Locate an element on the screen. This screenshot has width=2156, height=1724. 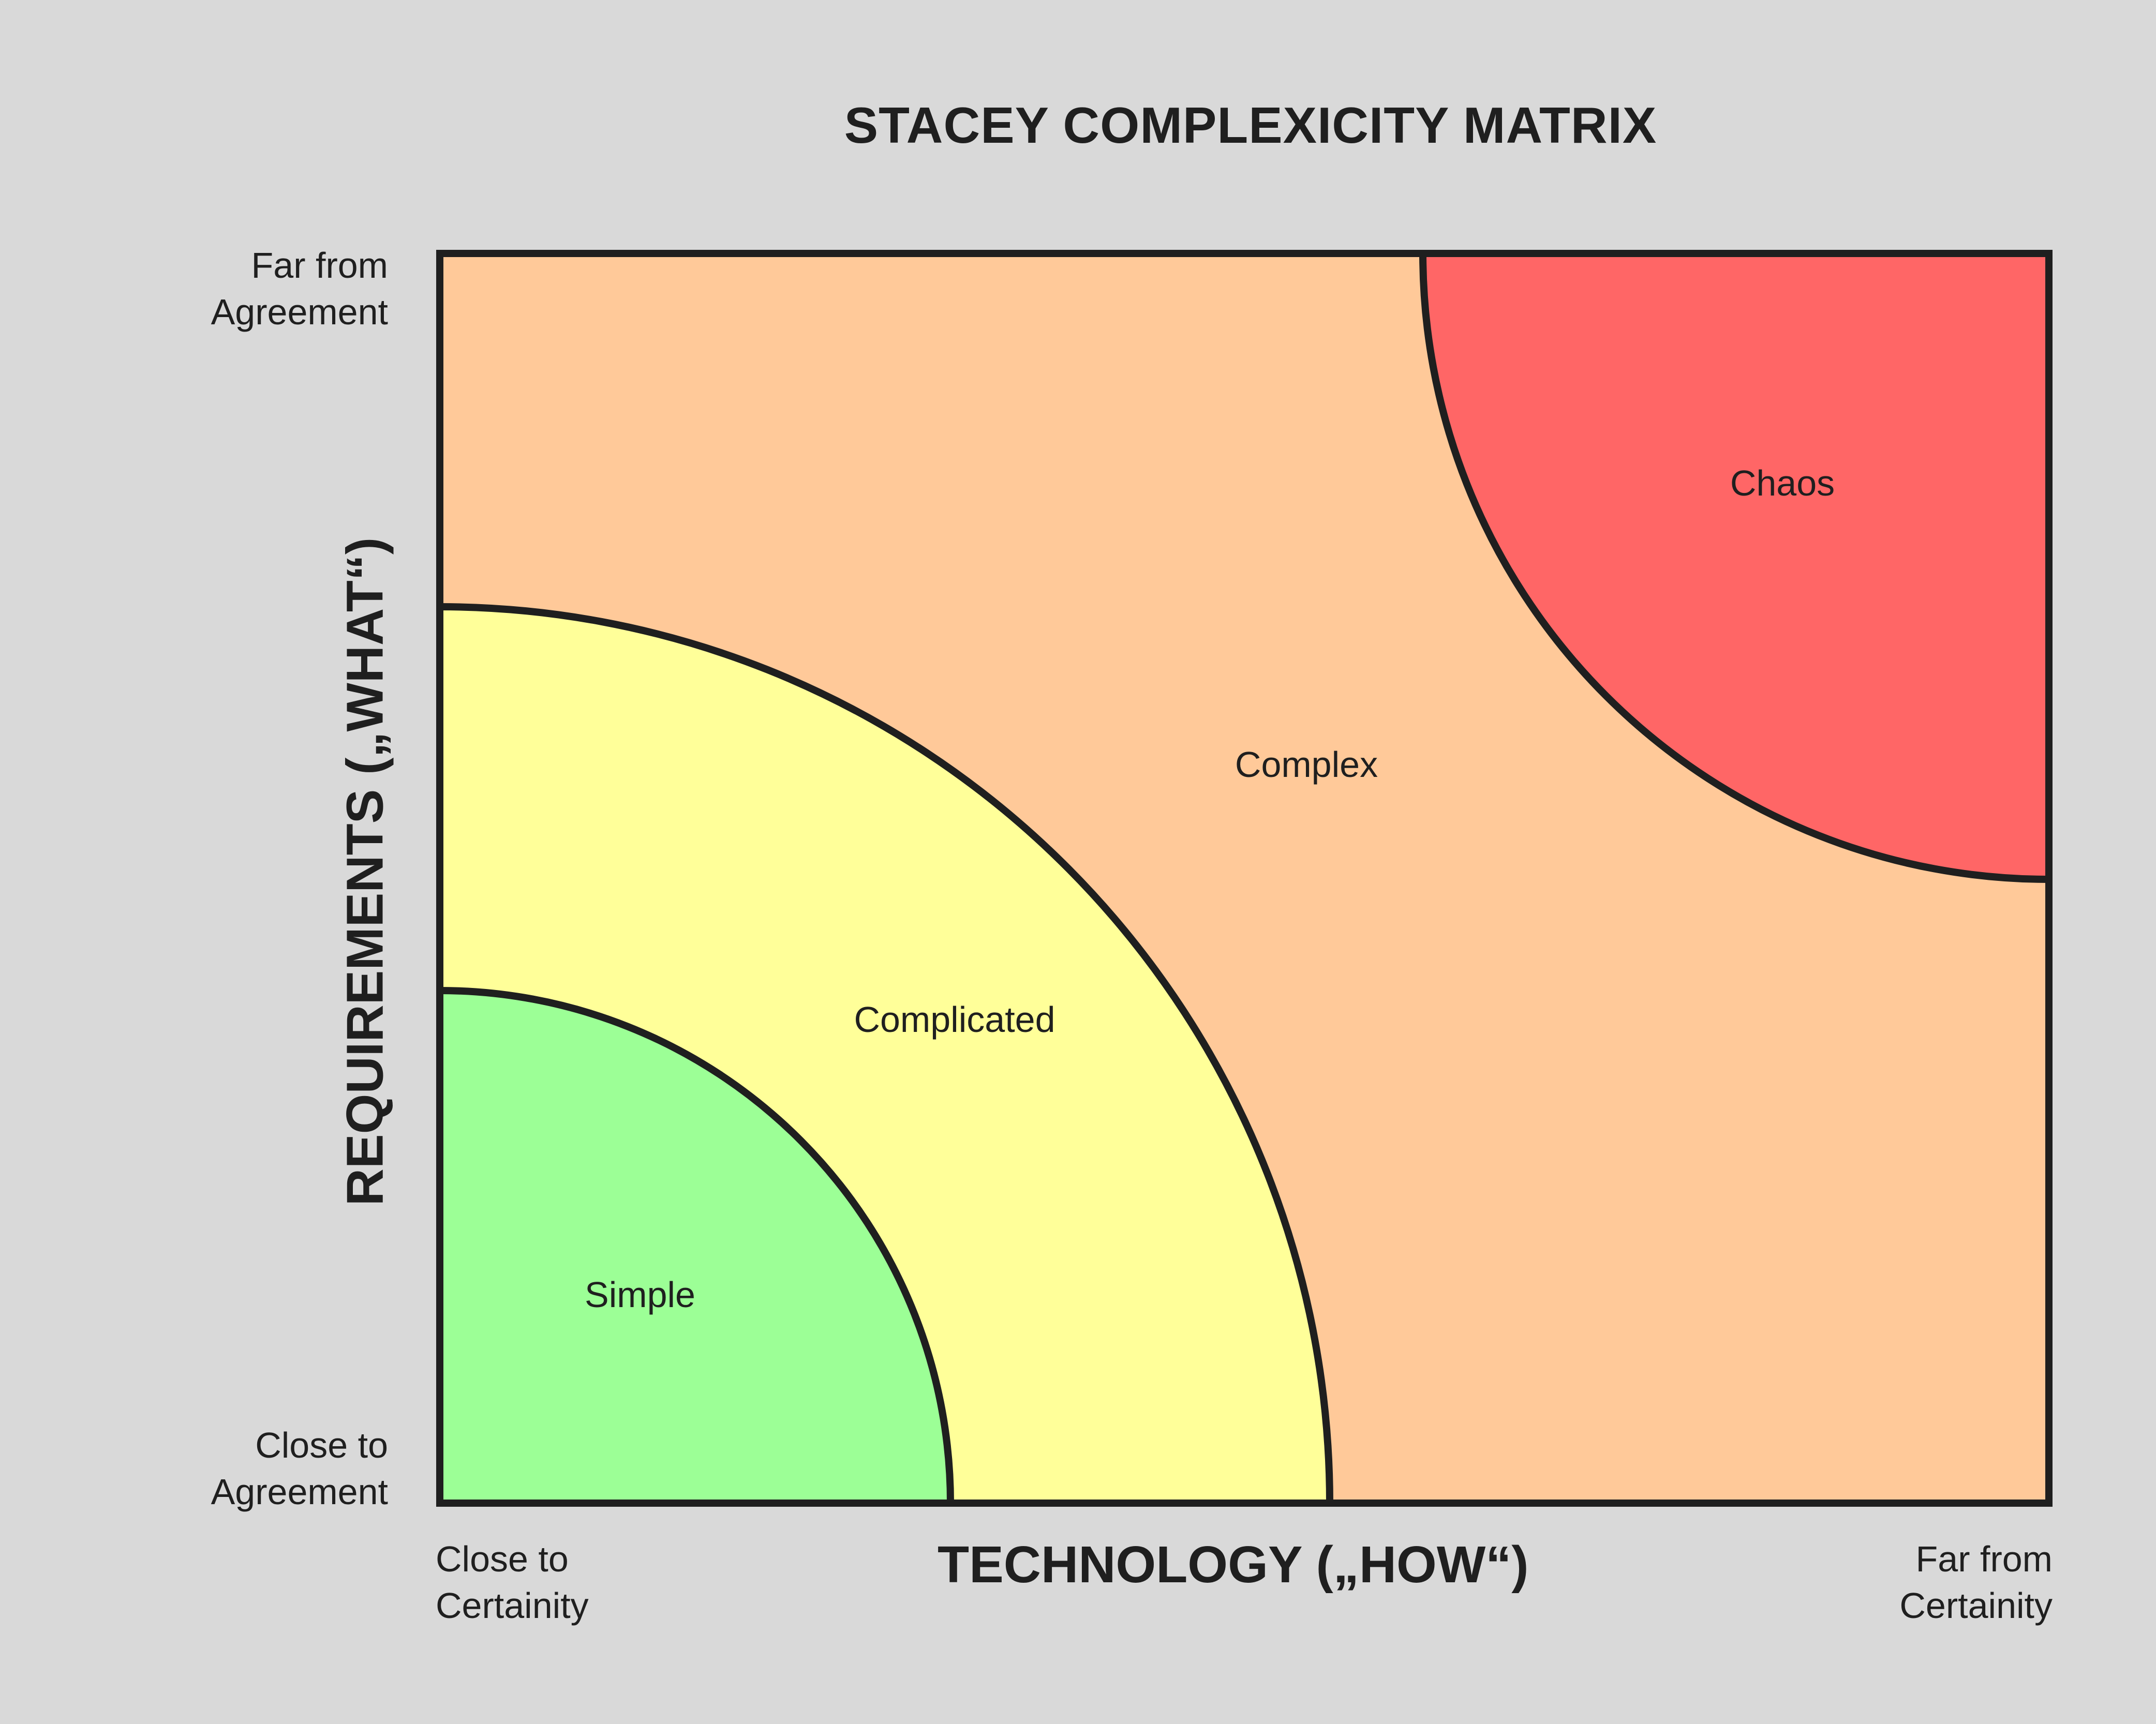
x-axis-left-line-1: Close to is located at coordinates (502, 1559).